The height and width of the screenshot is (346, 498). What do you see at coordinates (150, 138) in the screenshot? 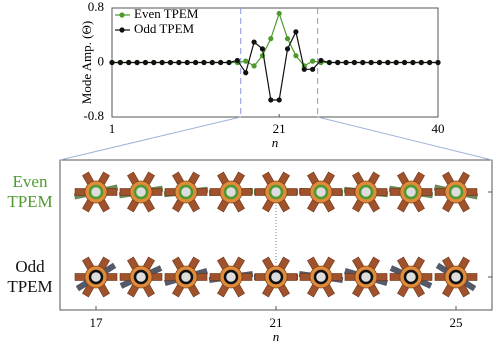
I see `connector` at bounding box center [150, 138].